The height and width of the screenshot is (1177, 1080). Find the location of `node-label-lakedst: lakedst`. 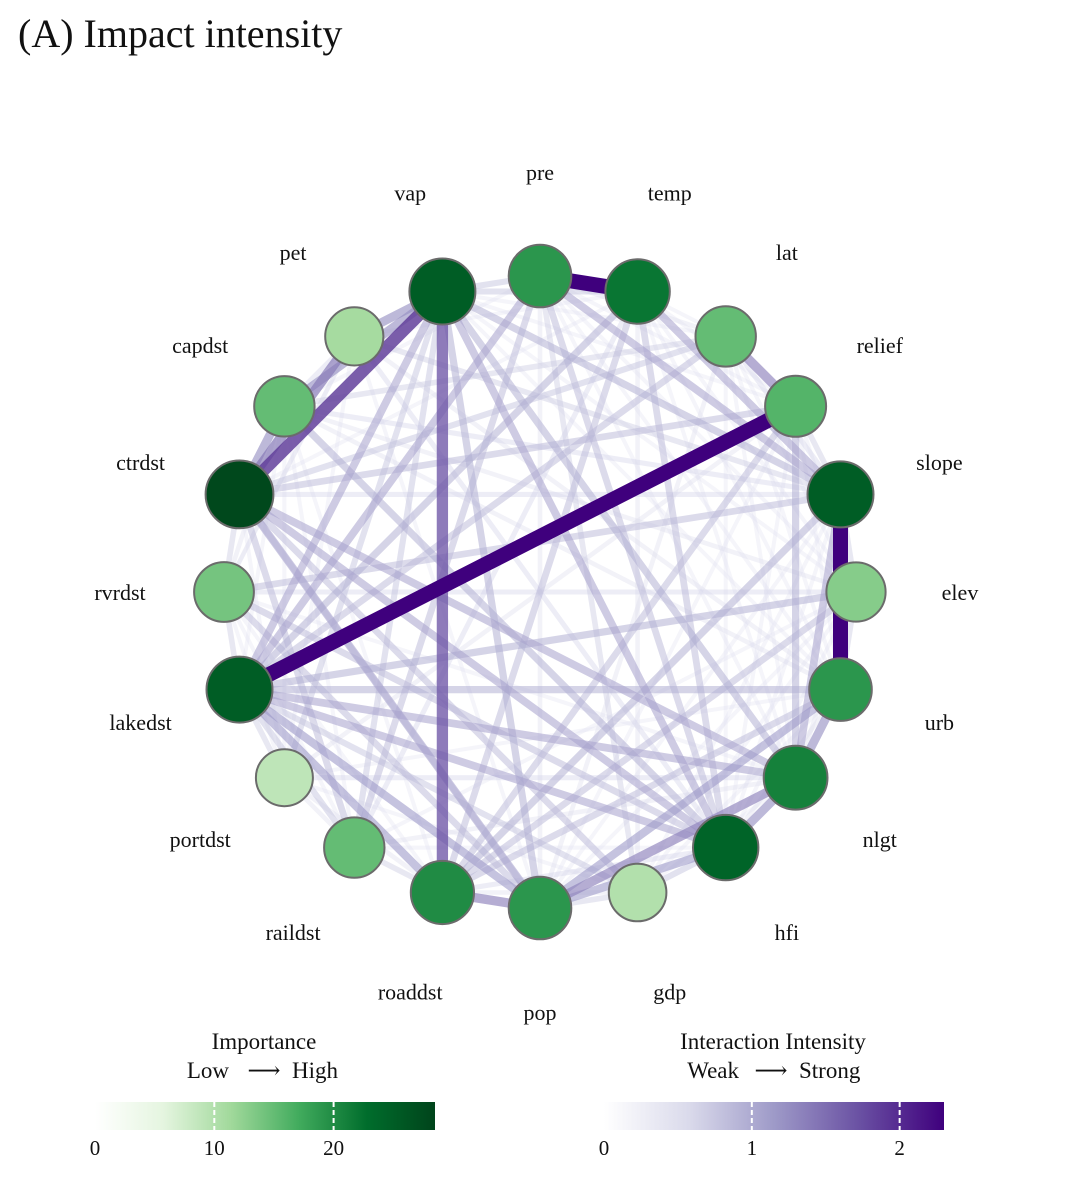

node-label-lakedst: lakedst is located at coordinates (140, 722).